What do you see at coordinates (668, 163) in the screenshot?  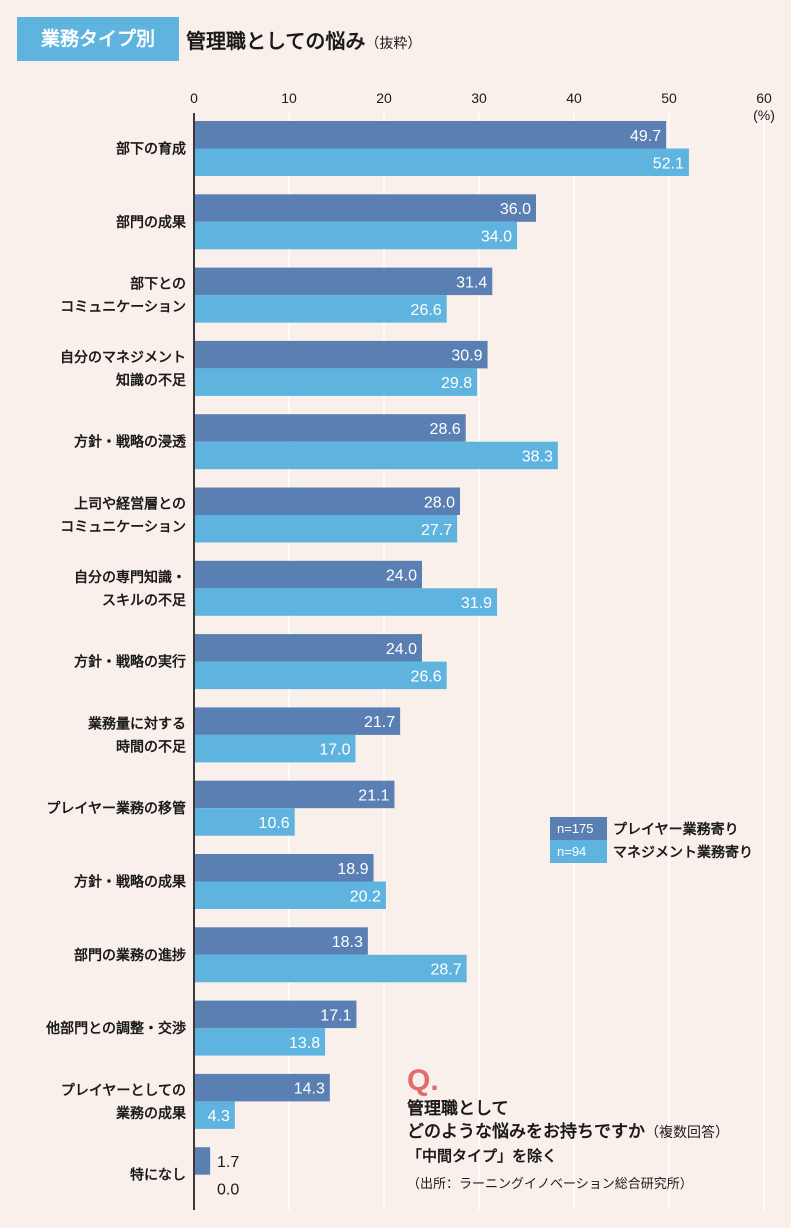 I see `data-label: 52.1` at bounding box center [668, 163].